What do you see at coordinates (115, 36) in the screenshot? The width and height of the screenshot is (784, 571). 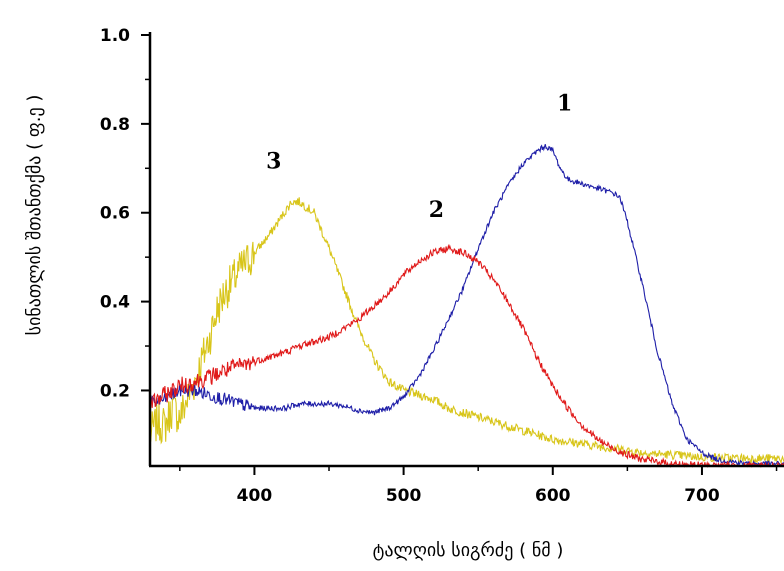 I see `y-tick-label: 1.0` at bounding box center [115, 36].